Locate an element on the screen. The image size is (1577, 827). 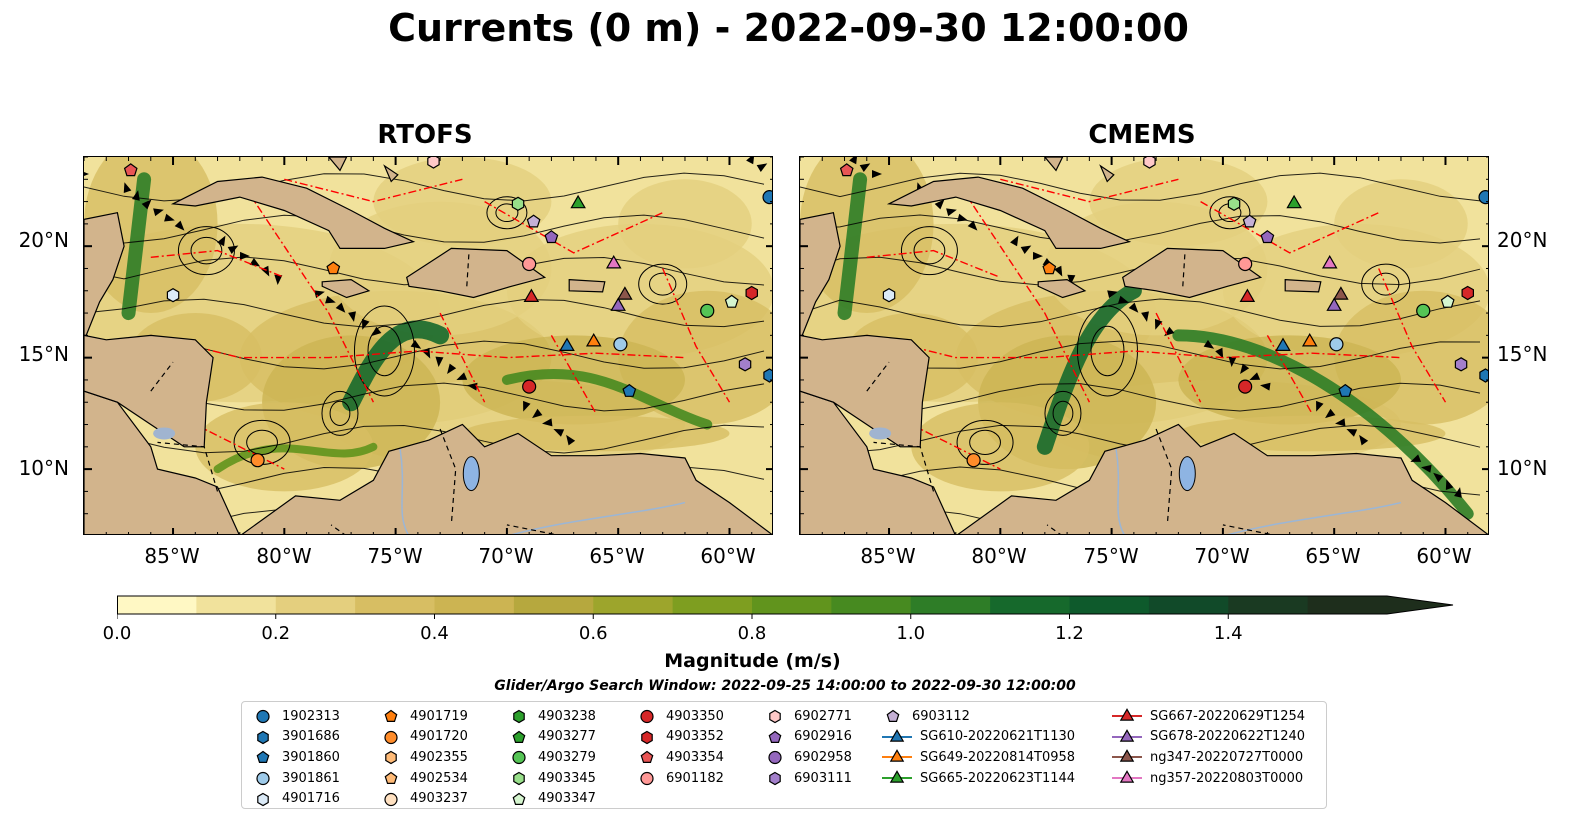
legend-label: 6903111 is located at coordinates (823, 778).